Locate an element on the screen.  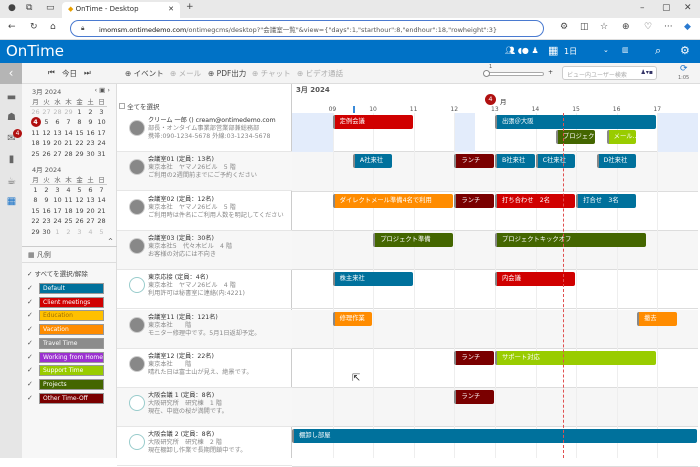
calendar-day: 22 is located at coordinates (35, 221).